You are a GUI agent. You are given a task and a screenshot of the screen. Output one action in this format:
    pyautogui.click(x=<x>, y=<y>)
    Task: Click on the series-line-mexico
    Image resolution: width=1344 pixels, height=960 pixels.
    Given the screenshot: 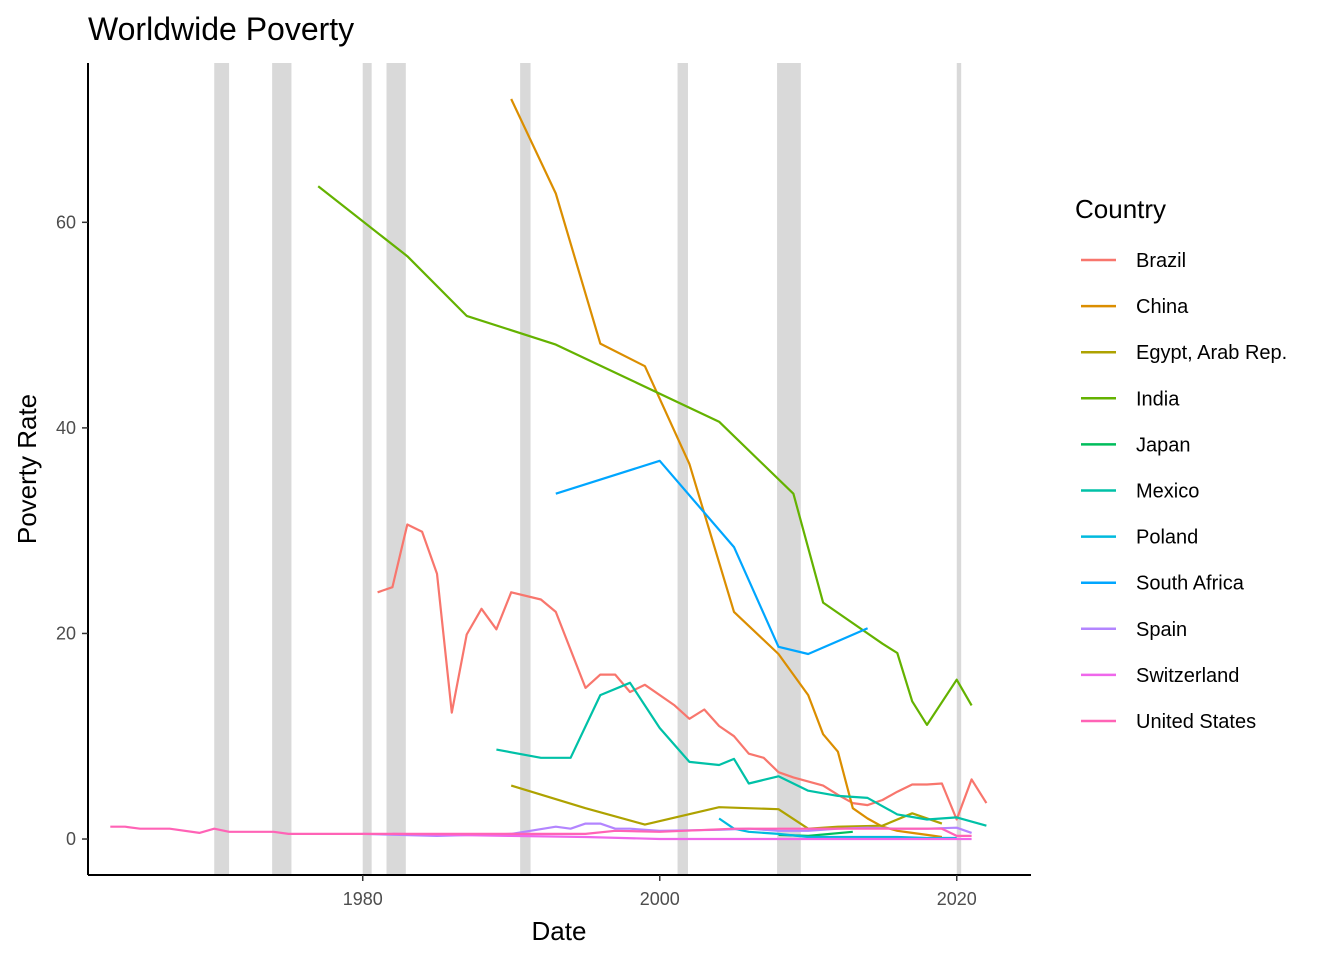 What is the action you would take?
    pyautogui.click(x=741, y=754)
    